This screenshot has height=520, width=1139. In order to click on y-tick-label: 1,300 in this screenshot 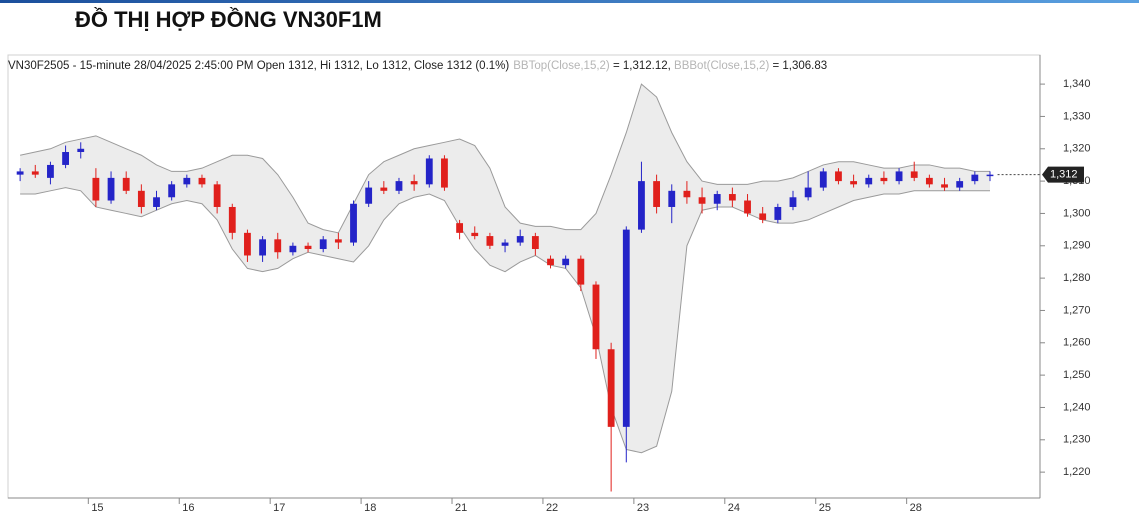, I will do `click(1077, 213)`.